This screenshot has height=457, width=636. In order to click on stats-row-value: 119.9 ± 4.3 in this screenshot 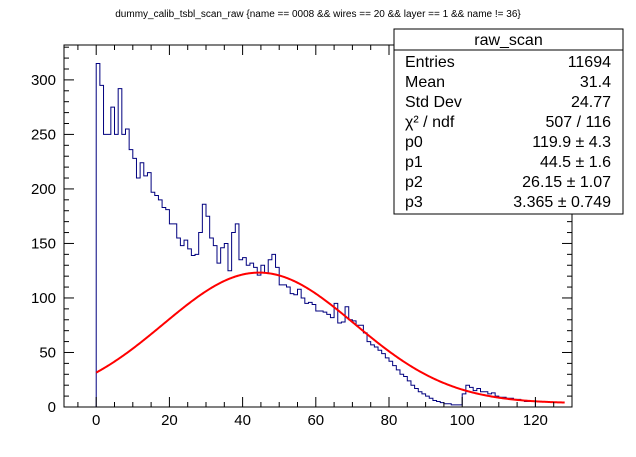, I will do `click(571, 142)`.